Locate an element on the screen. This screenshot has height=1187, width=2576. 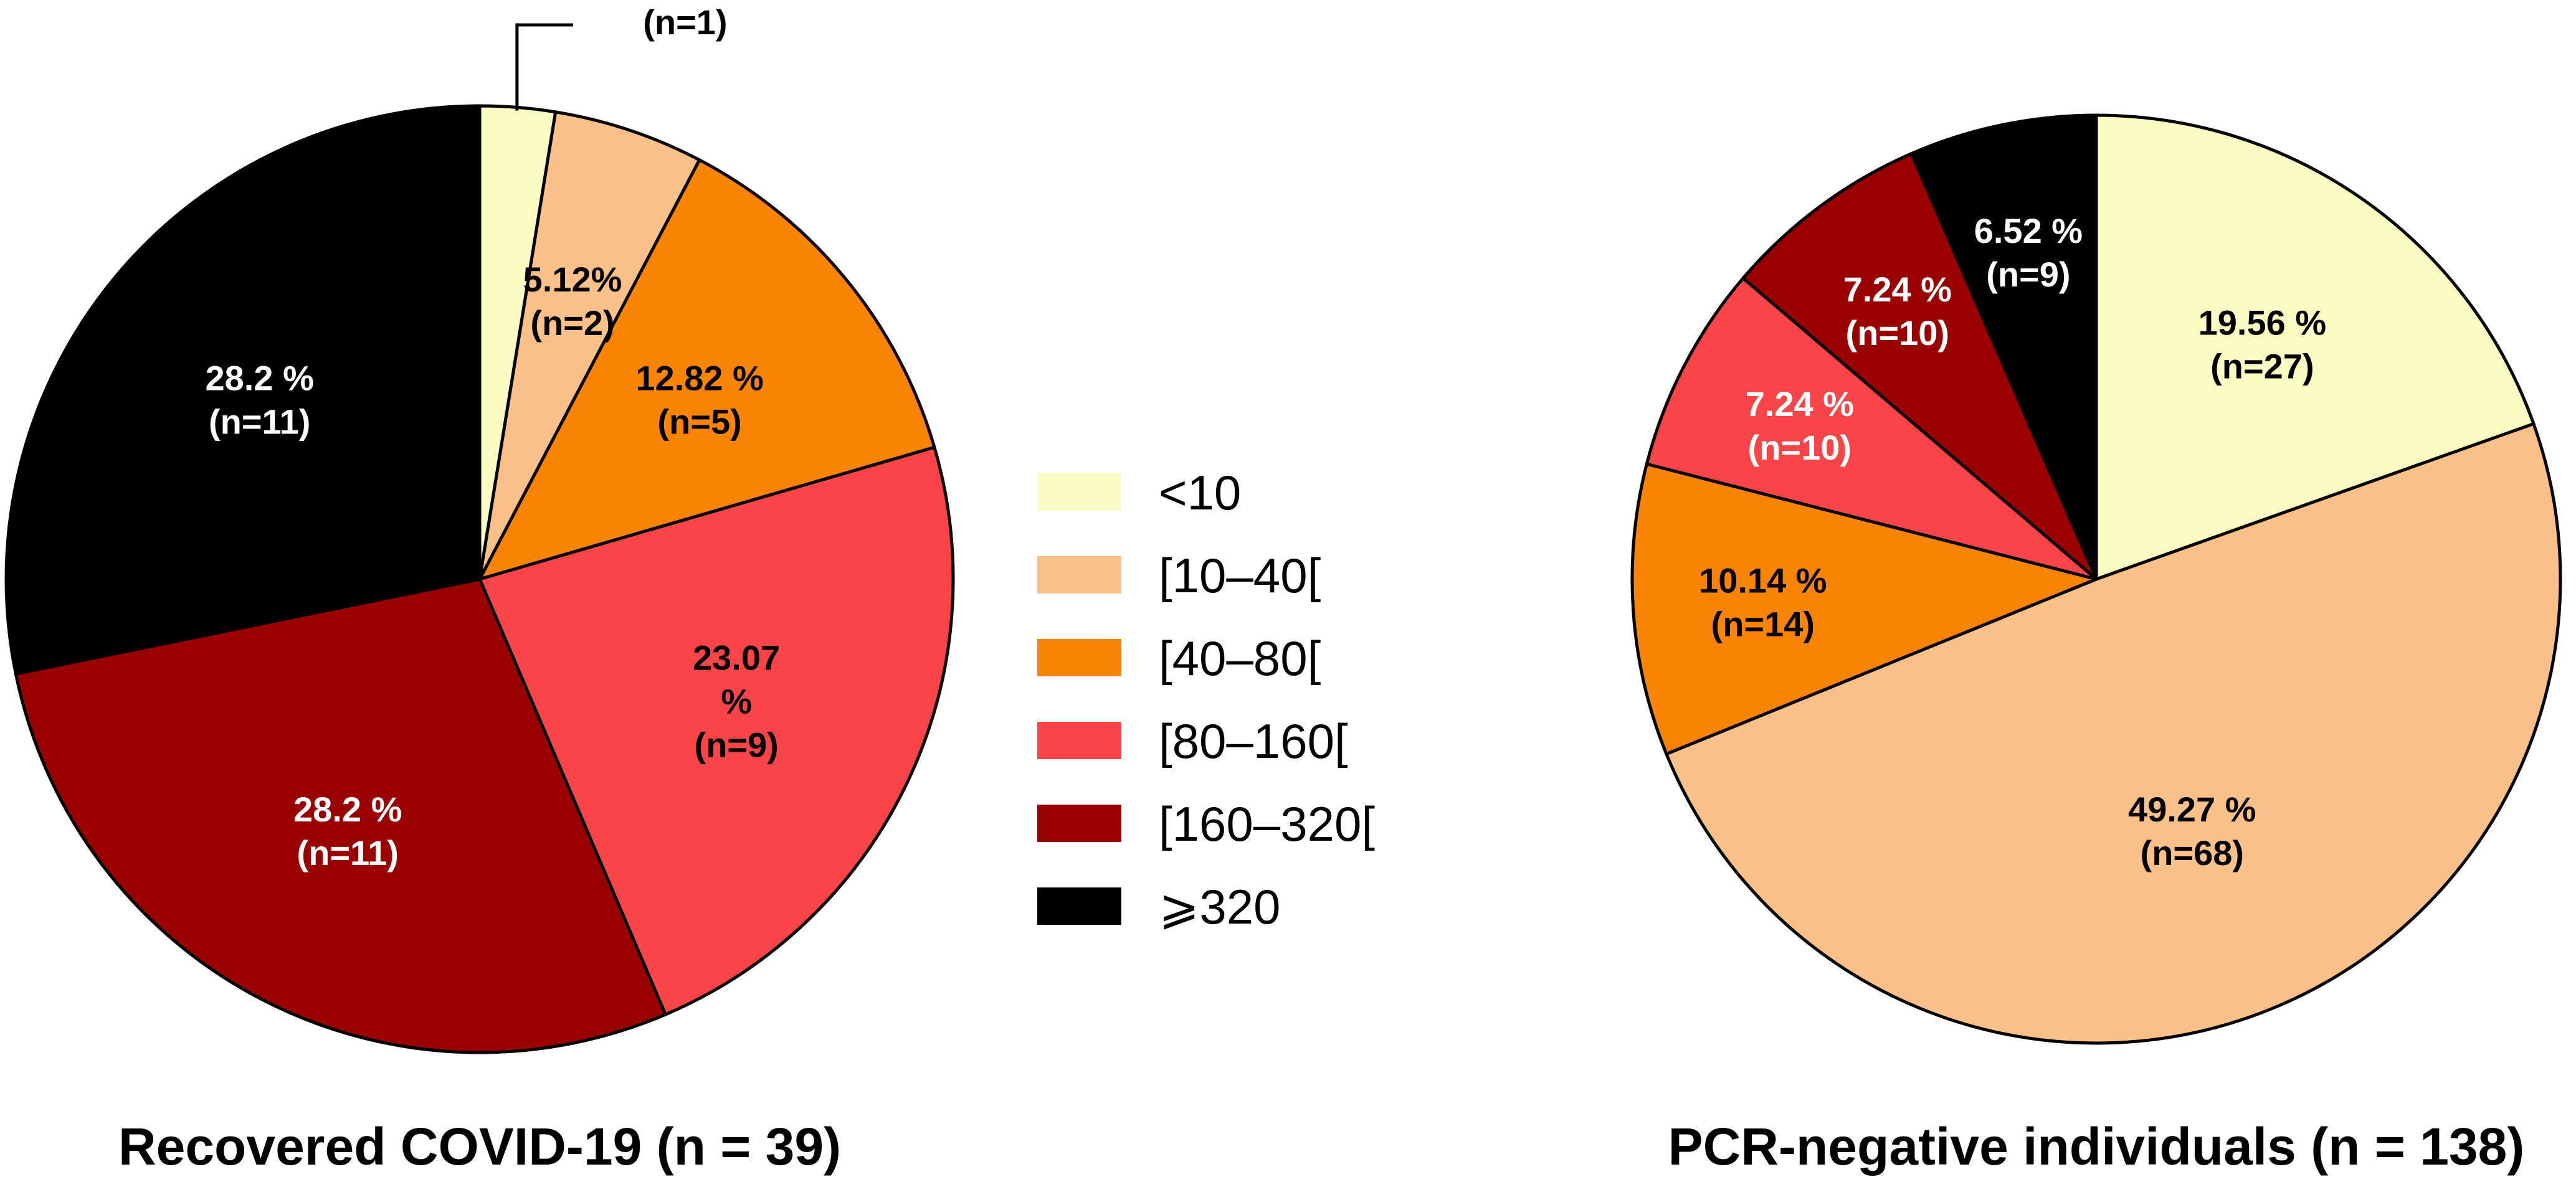
slice-label-recovered-4-0: 28.2 % is located at coordinates (347, 810).